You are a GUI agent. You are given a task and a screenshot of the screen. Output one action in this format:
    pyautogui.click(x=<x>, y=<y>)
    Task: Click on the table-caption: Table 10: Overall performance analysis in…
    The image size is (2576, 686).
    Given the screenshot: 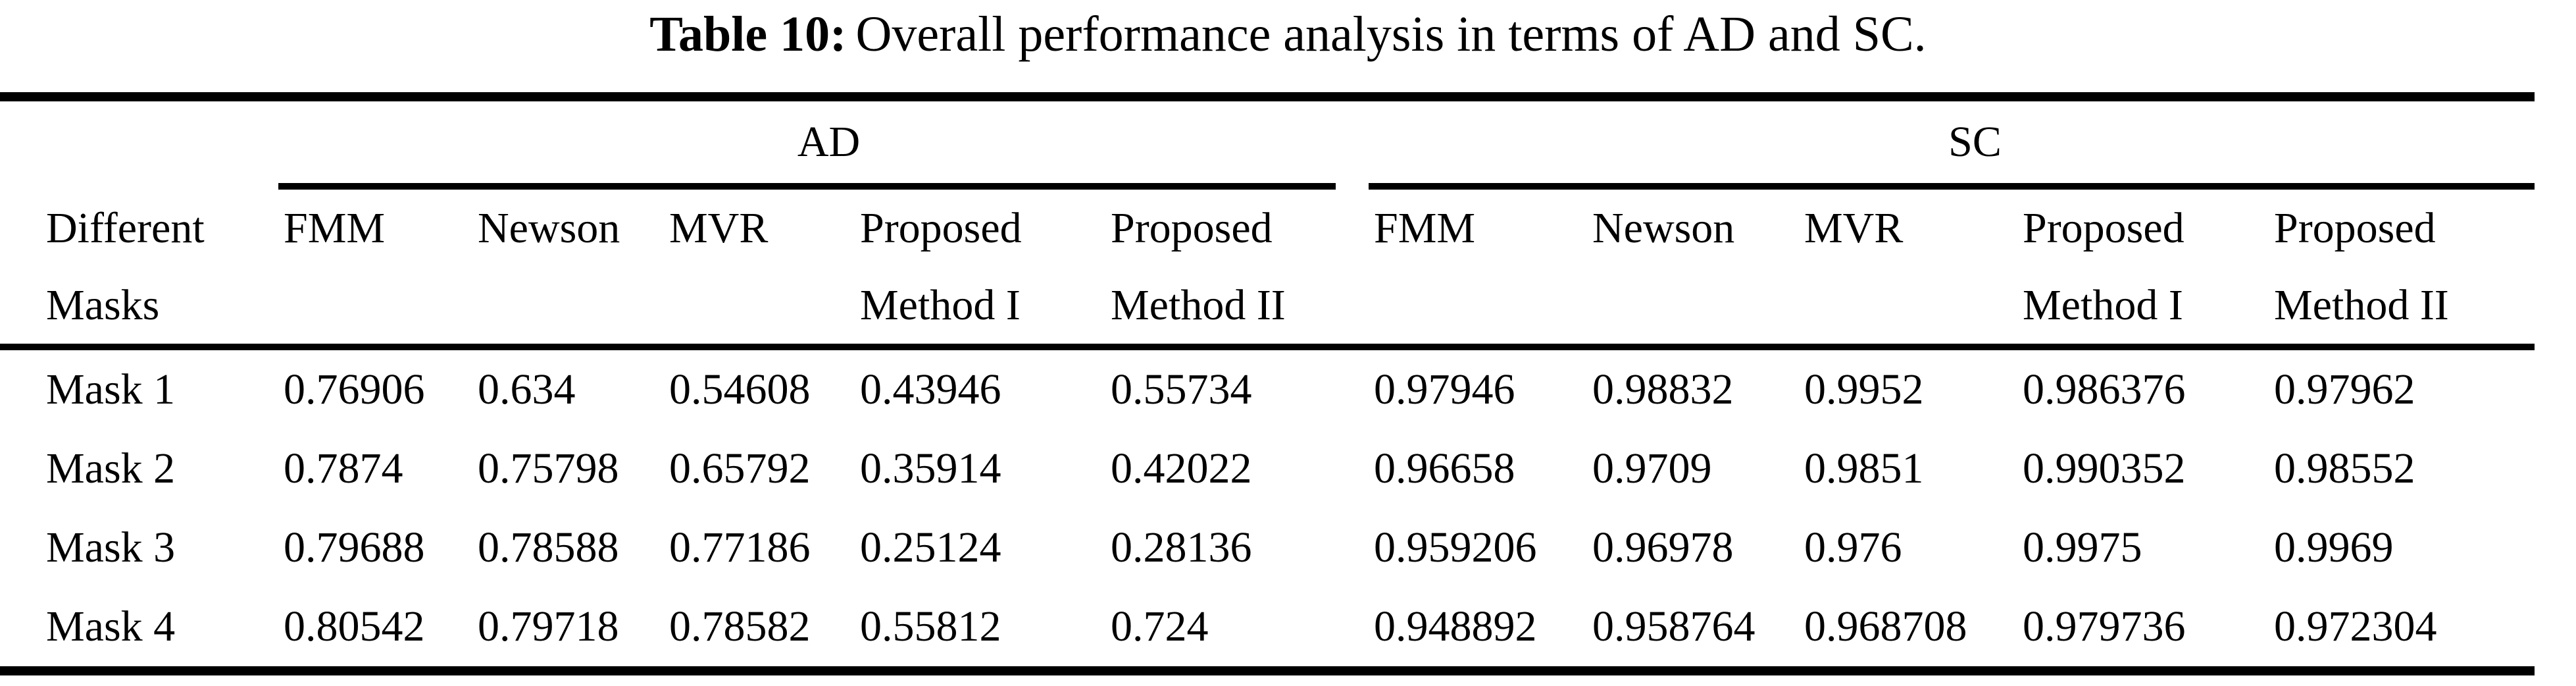 What is the action you would take?
    pyautogui.click(x=1288, y=34)
    